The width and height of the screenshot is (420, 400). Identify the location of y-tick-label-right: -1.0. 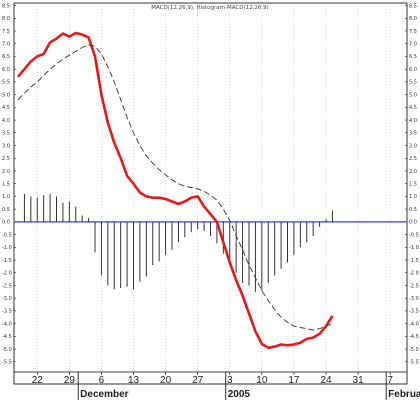
(414, 248).